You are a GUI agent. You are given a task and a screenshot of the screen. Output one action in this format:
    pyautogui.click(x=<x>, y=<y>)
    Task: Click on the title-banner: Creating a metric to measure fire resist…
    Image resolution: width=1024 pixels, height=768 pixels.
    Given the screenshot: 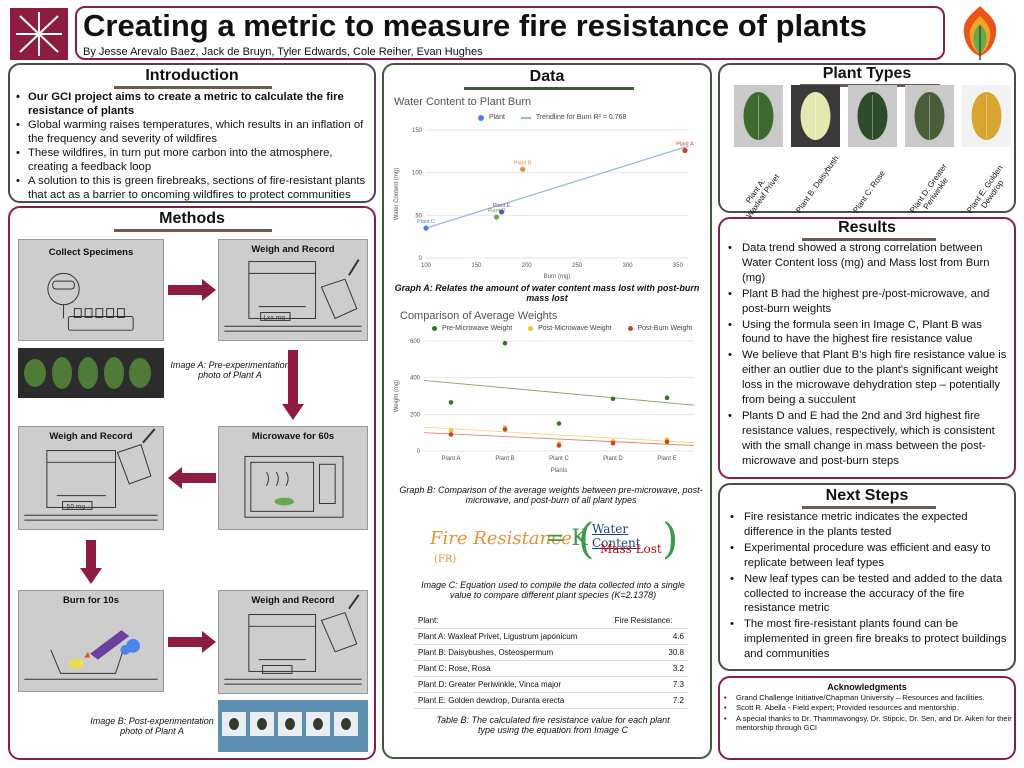 What is the action you would take?
    pyautogui.click(x=510, y=33)
    